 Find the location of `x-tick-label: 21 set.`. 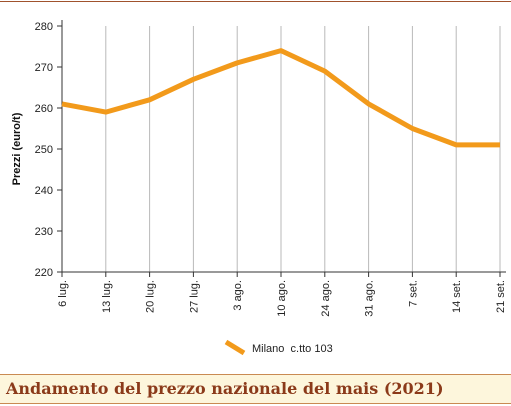

x-tick-label: 21 set. is located at coordinates (501, 296).